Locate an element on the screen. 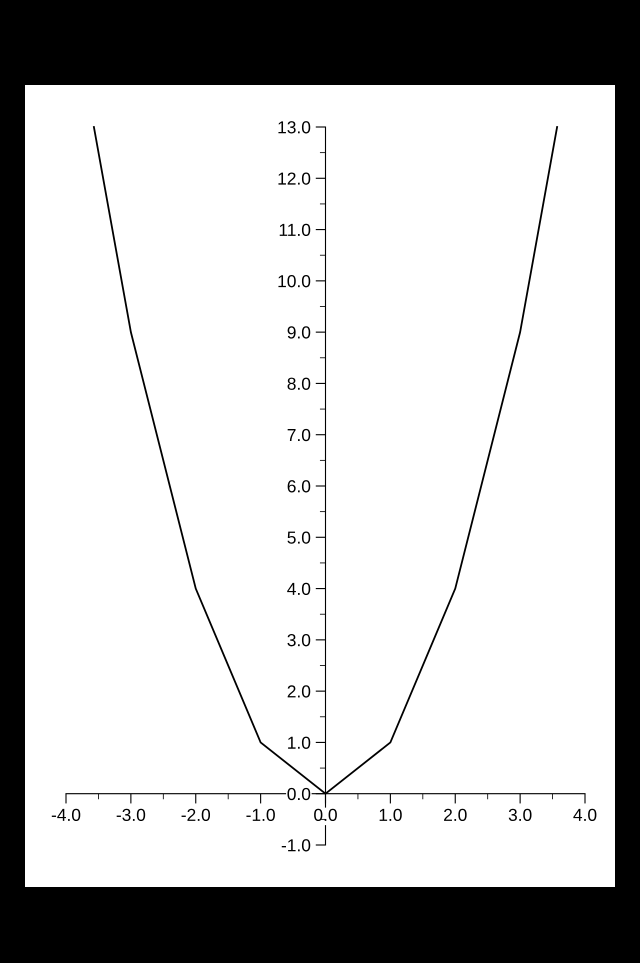 The image size is (640, 963). y-tick-label: -1.0 is located at coordinates (296, 845).